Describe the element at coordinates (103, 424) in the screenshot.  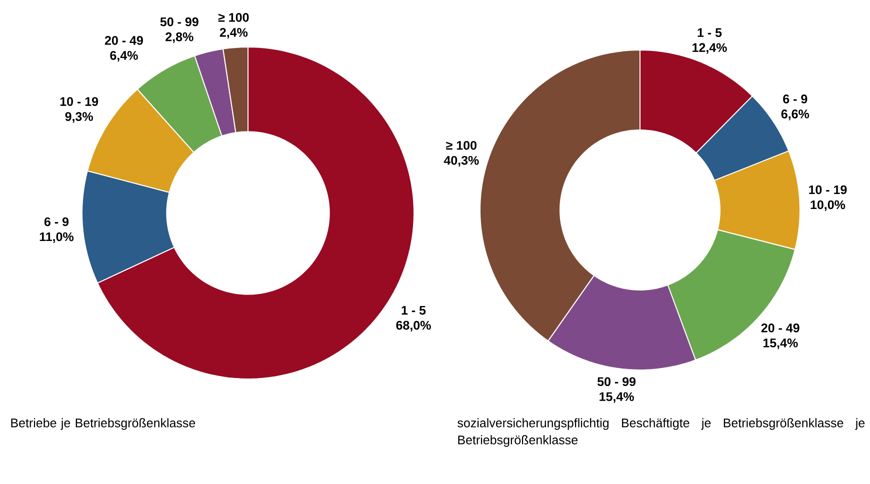
I see `text: Betriebe je Betriebsgrößenklasse` at that location.